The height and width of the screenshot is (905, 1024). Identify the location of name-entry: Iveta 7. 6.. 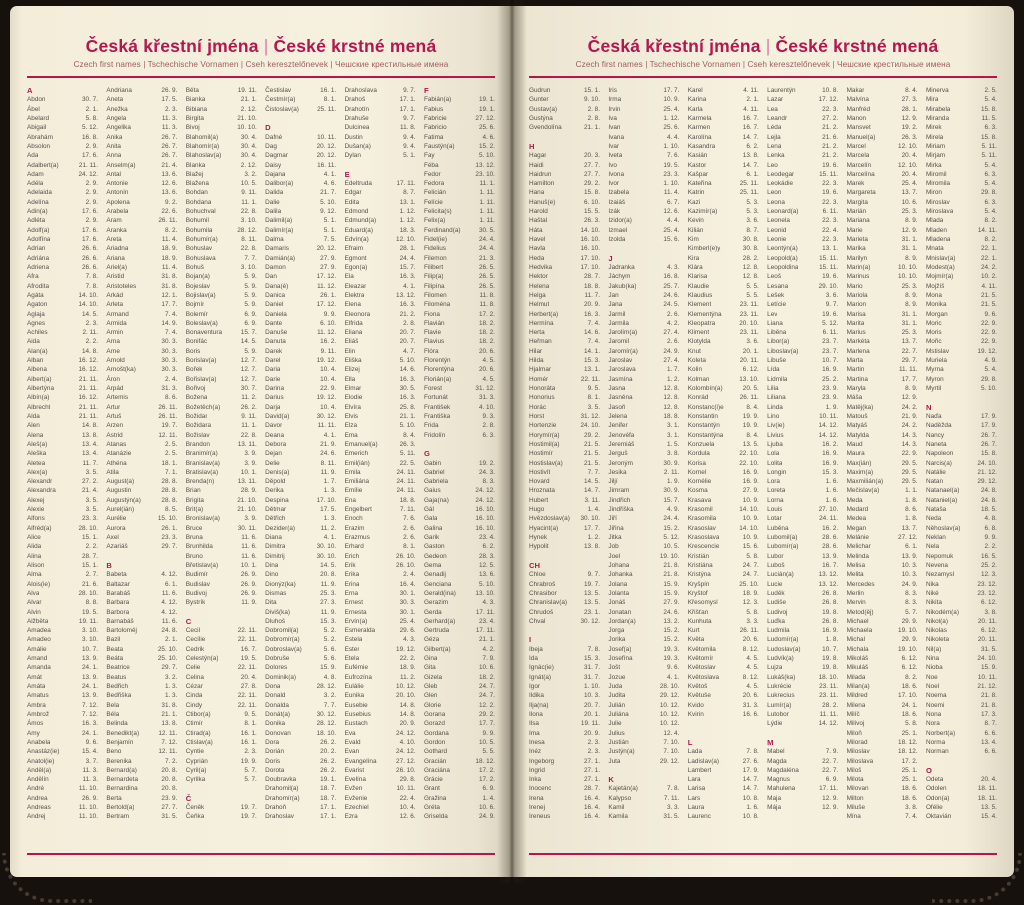
(643, 155).